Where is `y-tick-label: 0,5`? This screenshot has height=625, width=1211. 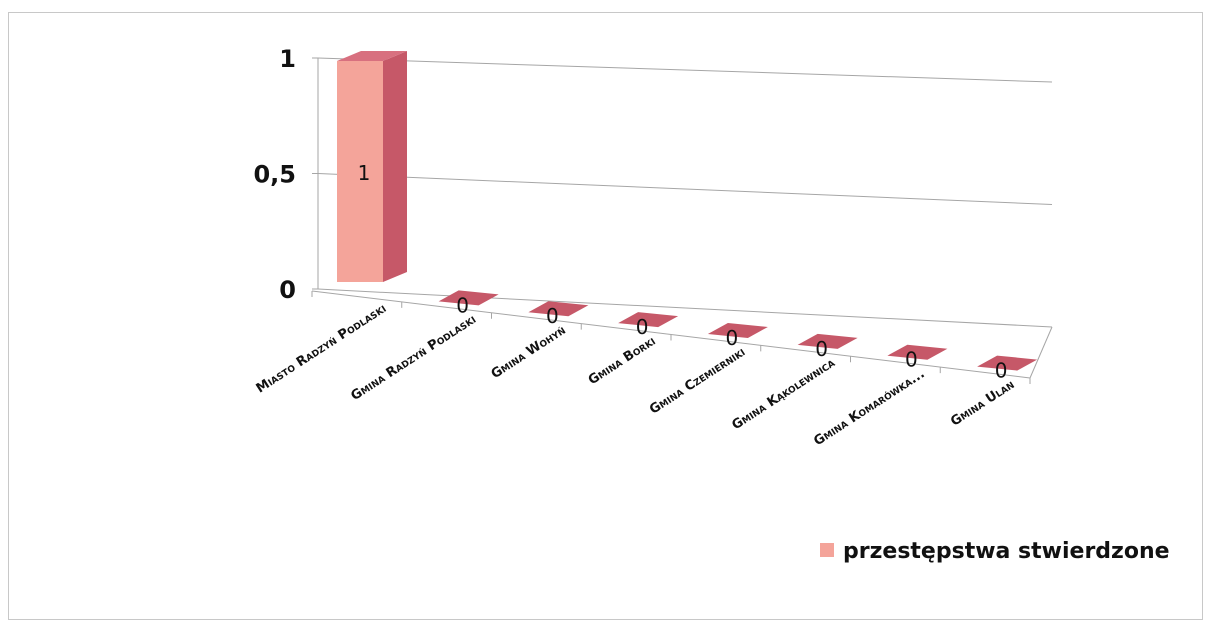 y-tick-label: 0,5 is located at coordinates (274, 175).